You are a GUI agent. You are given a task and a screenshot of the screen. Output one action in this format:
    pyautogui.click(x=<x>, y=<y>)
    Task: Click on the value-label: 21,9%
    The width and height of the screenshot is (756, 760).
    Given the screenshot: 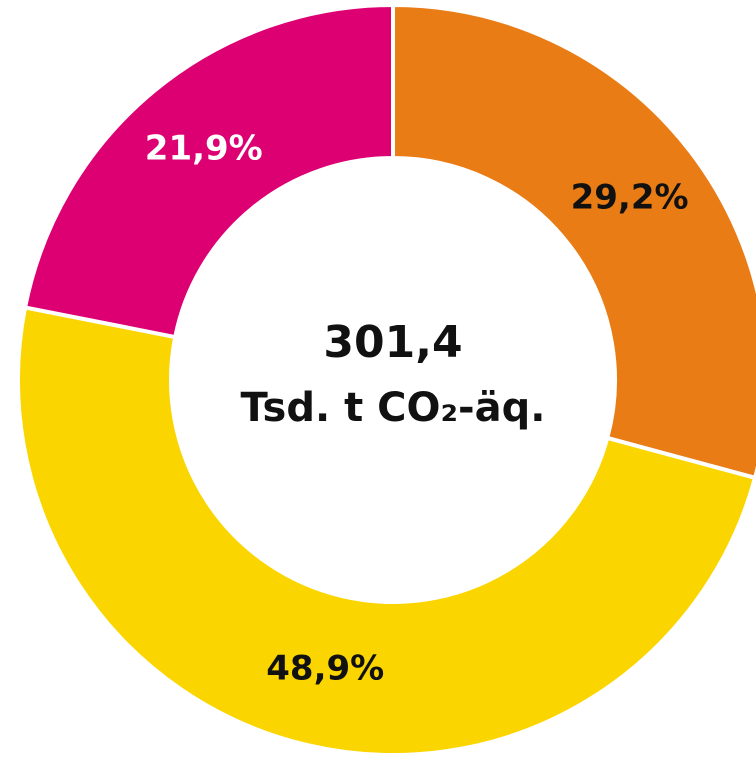 What is the action you would take?
    pyautogui.click(x=204, y=148)
    